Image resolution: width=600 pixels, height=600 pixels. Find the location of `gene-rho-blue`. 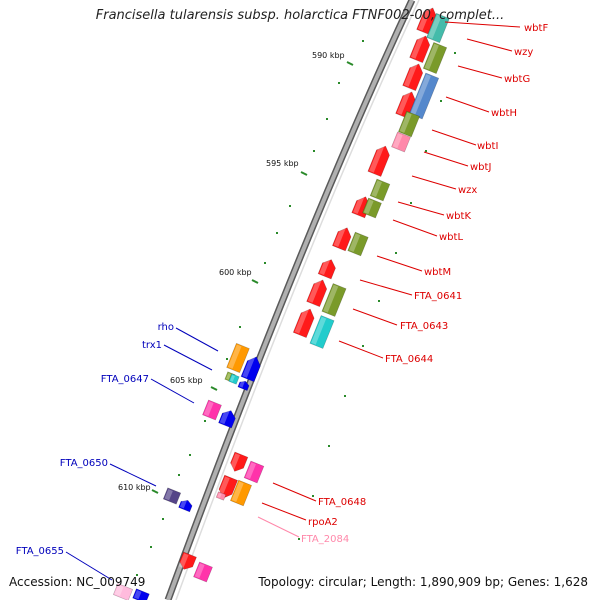

gene-rho-blue is located at coordinates (250, 369).